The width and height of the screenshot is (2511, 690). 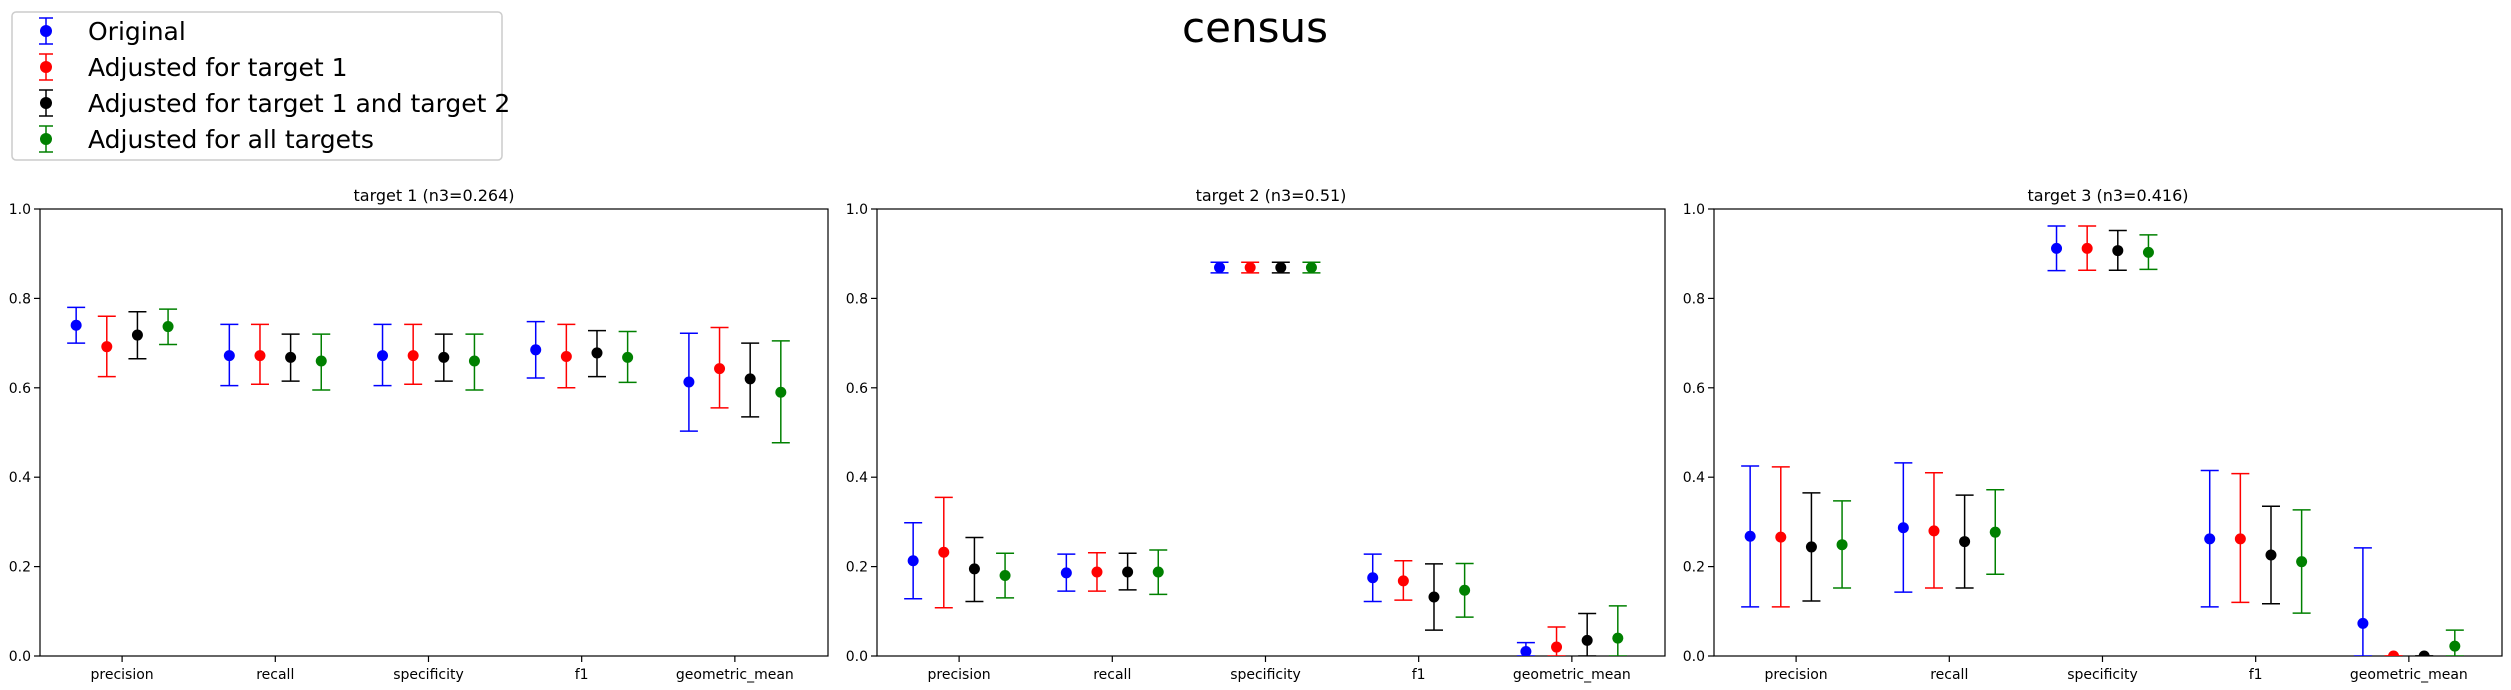 What do you see at coordinates (257, 86) in the screenshot?
I see `legend-frame` at bounding box center [257, 86].